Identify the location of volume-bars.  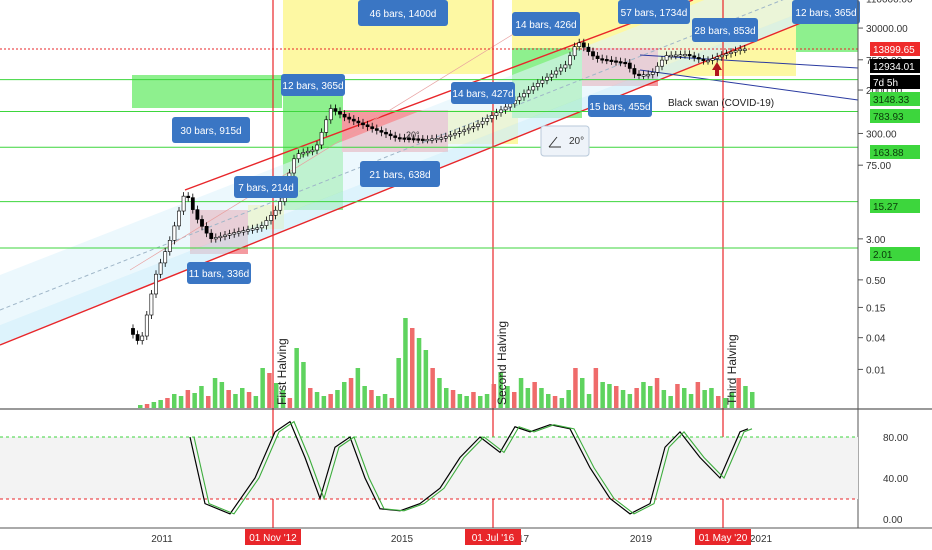
(446, 363).